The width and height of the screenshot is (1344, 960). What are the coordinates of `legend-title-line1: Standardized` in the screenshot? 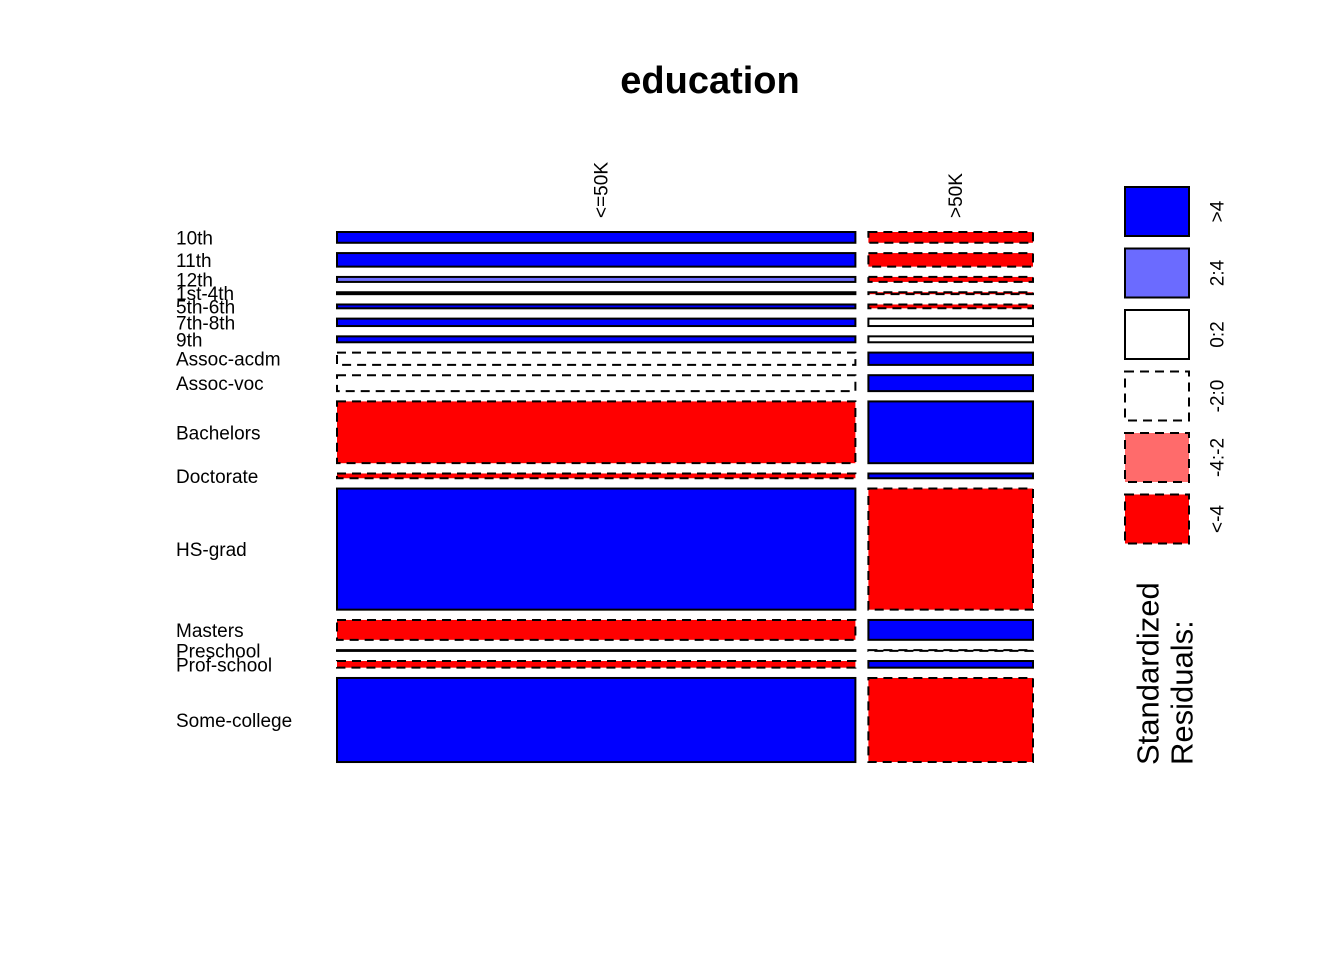 It's located at (1148, 673).